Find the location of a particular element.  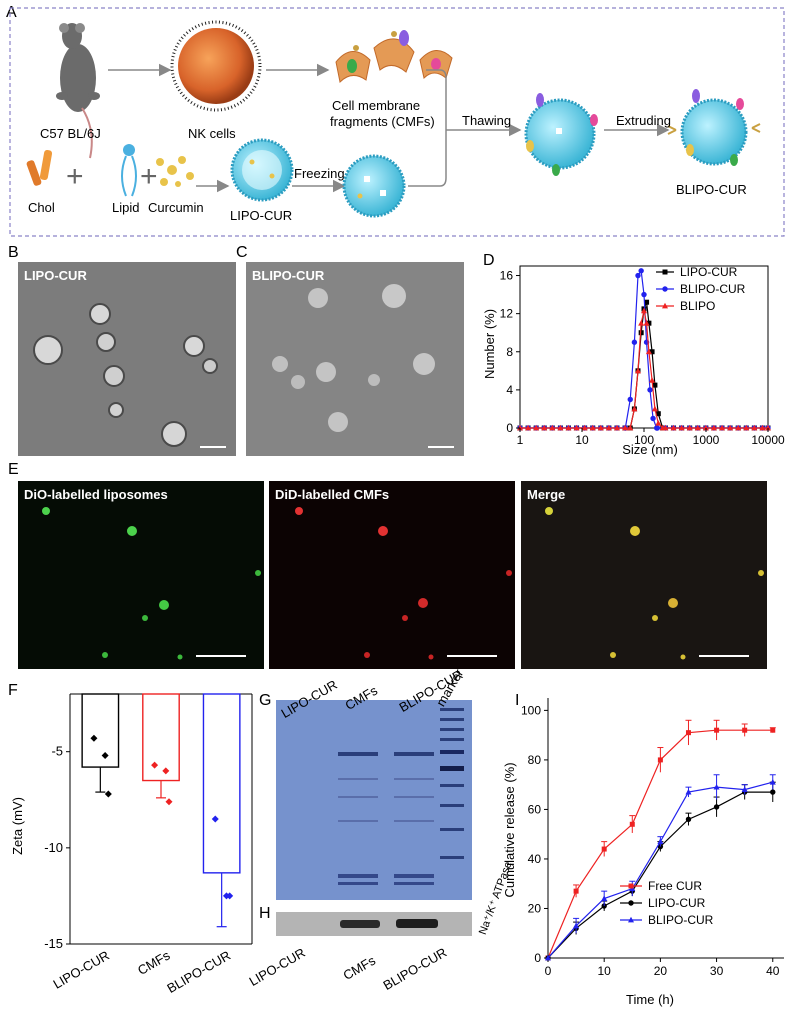

gel-graphics is located at coordinates (374, 818).